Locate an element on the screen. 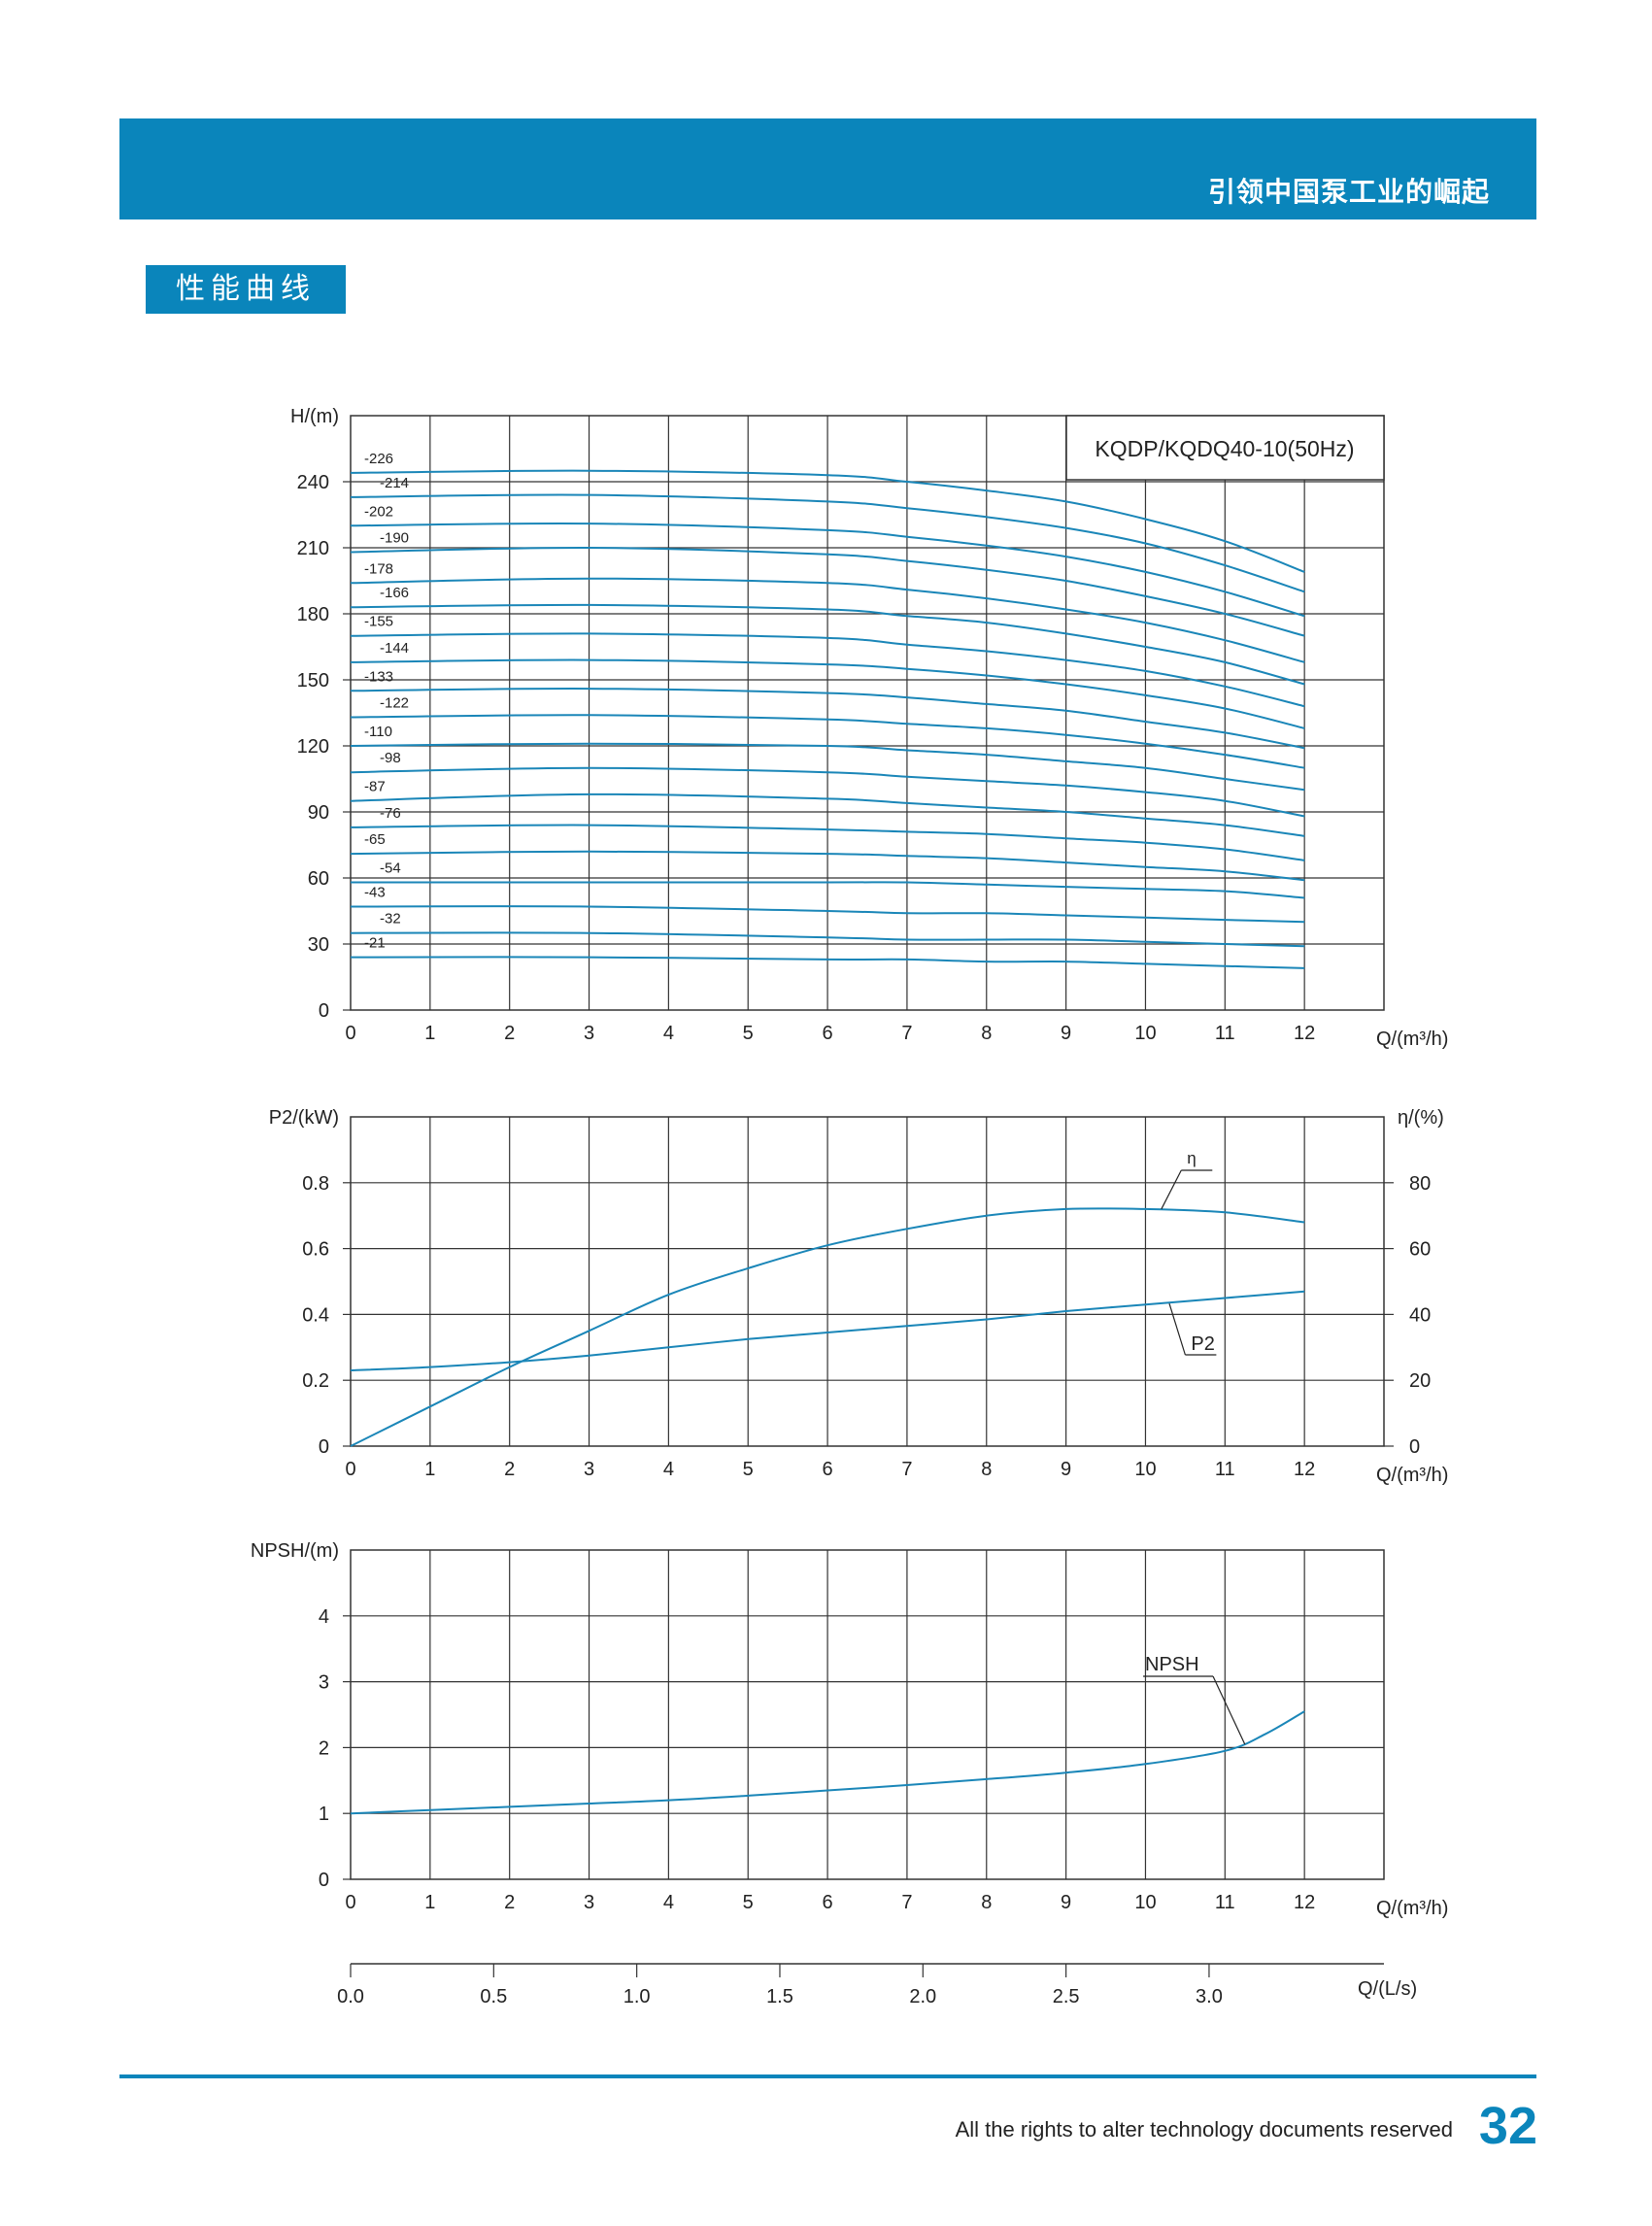 Image resolution: width=1652 pixels, height=2226 pixels. x2-tick-label: 1.5 is located at coordinates (779, 1996).